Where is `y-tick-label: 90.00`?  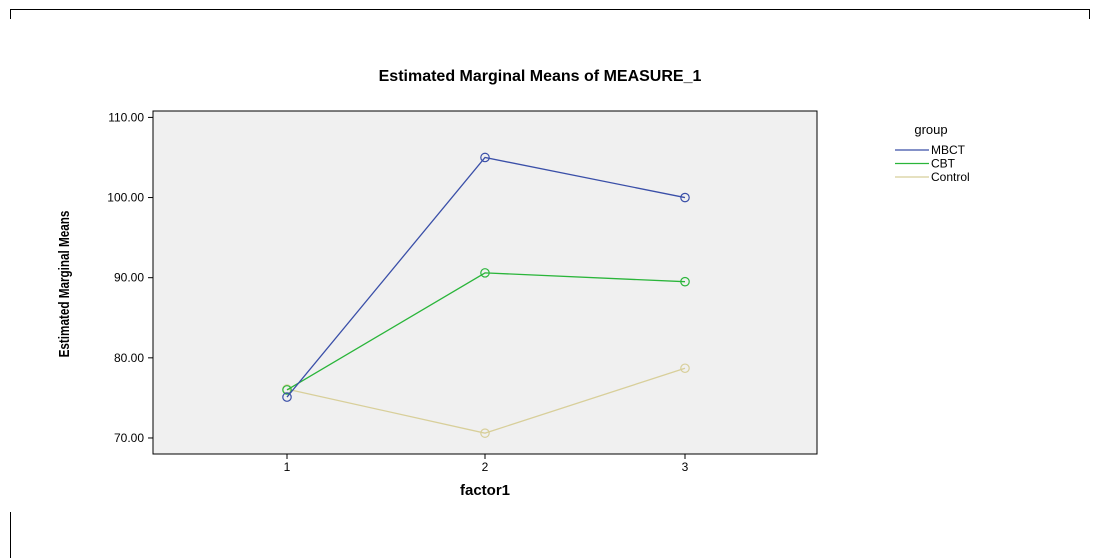 y-tick-label: 90.00 is located at coordinates (129, 278).